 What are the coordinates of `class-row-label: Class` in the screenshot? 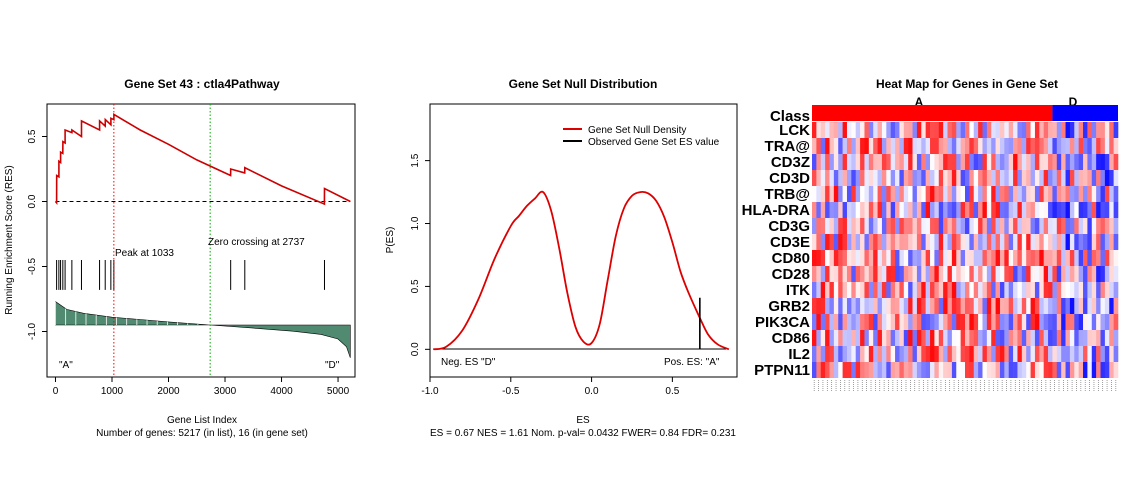 It's located at (790, 116).